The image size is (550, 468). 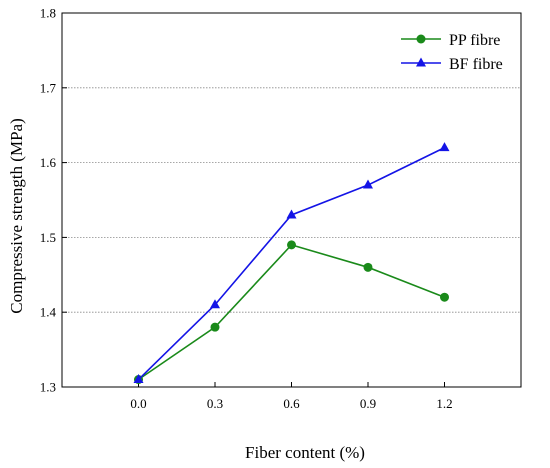 I want to click on y-tick-label: 1.6, so click(x=48, y=162).